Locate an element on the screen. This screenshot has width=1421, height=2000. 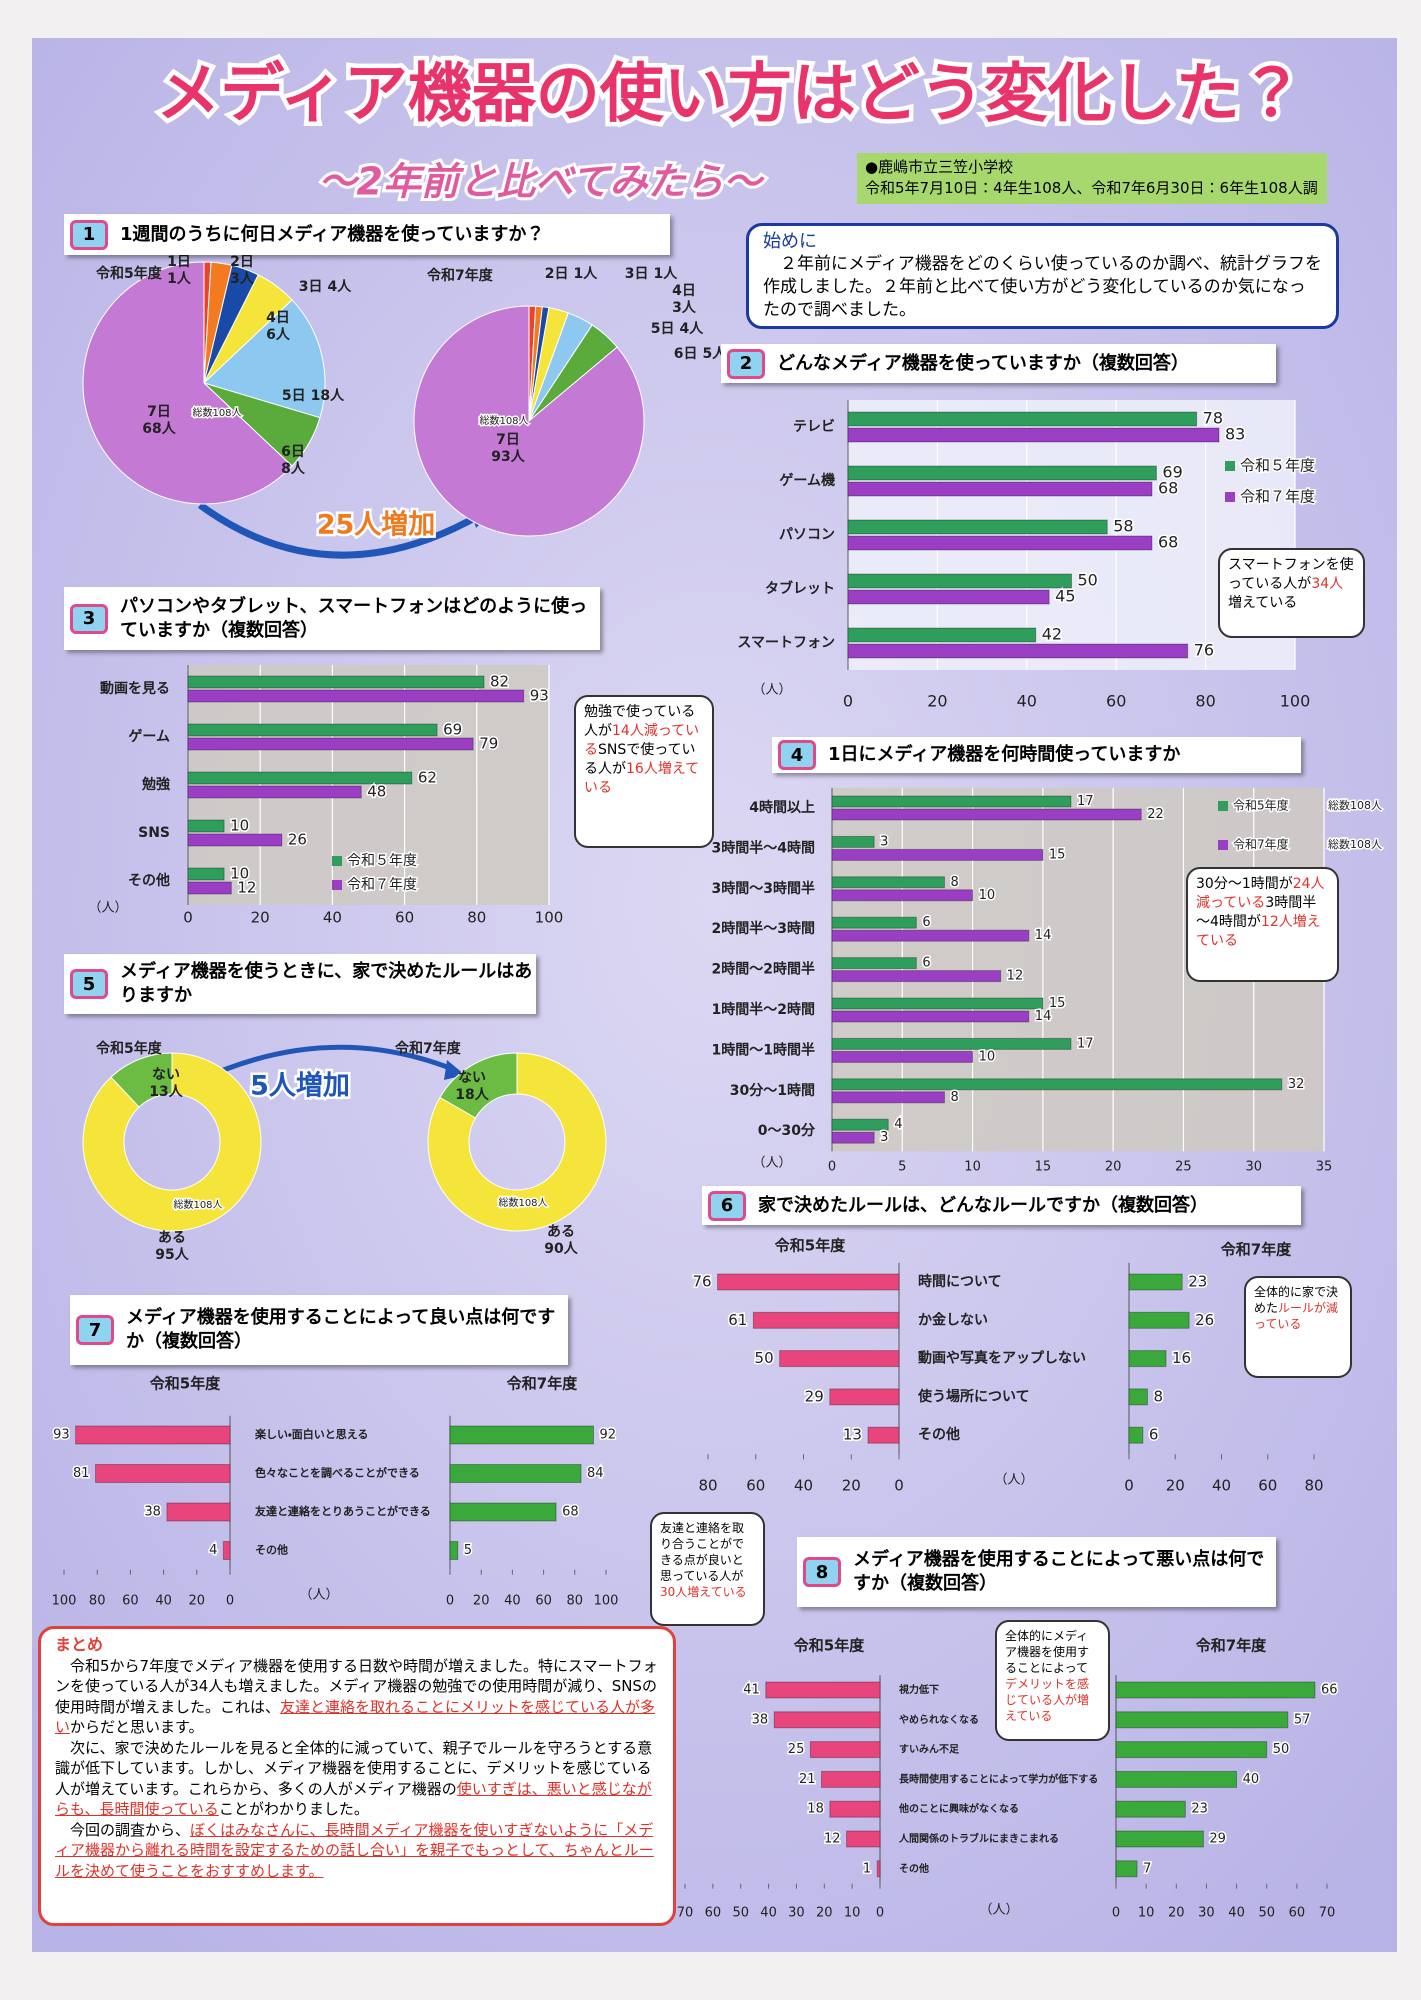
legend-label: 令和７年度 is located at coordinates (382, 885).